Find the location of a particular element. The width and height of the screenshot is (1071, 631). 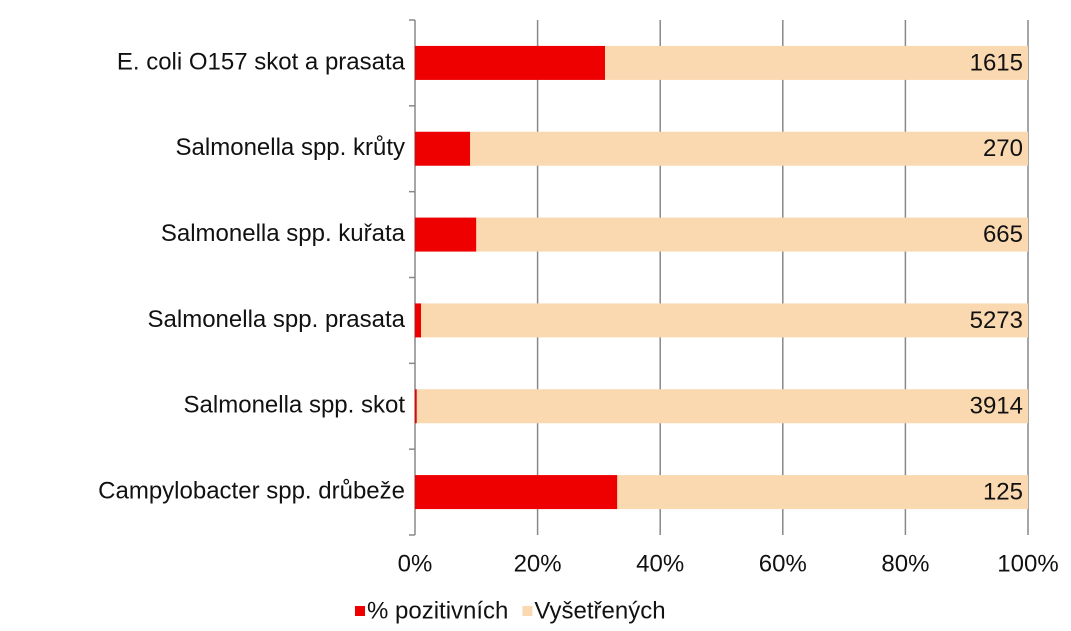

x-tick-label: 20% is located at coordinates (538, 563).